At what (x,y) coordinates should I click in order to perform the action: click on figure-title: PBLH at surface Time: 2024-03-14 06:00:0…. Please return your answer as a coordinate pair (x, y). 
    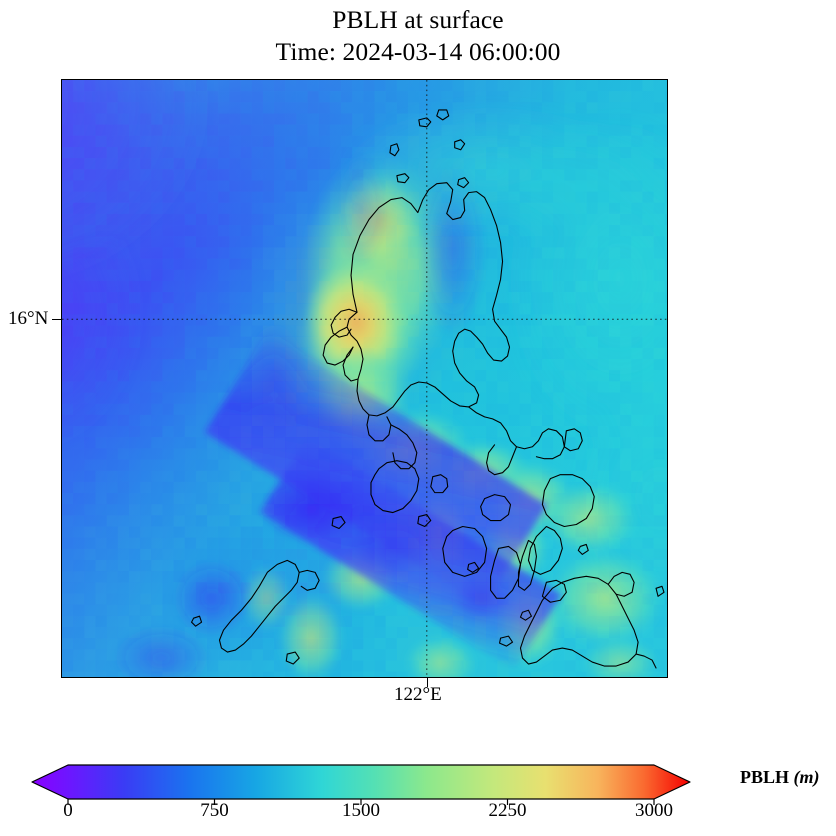
    Looking at the image, I should click on (418, 36).